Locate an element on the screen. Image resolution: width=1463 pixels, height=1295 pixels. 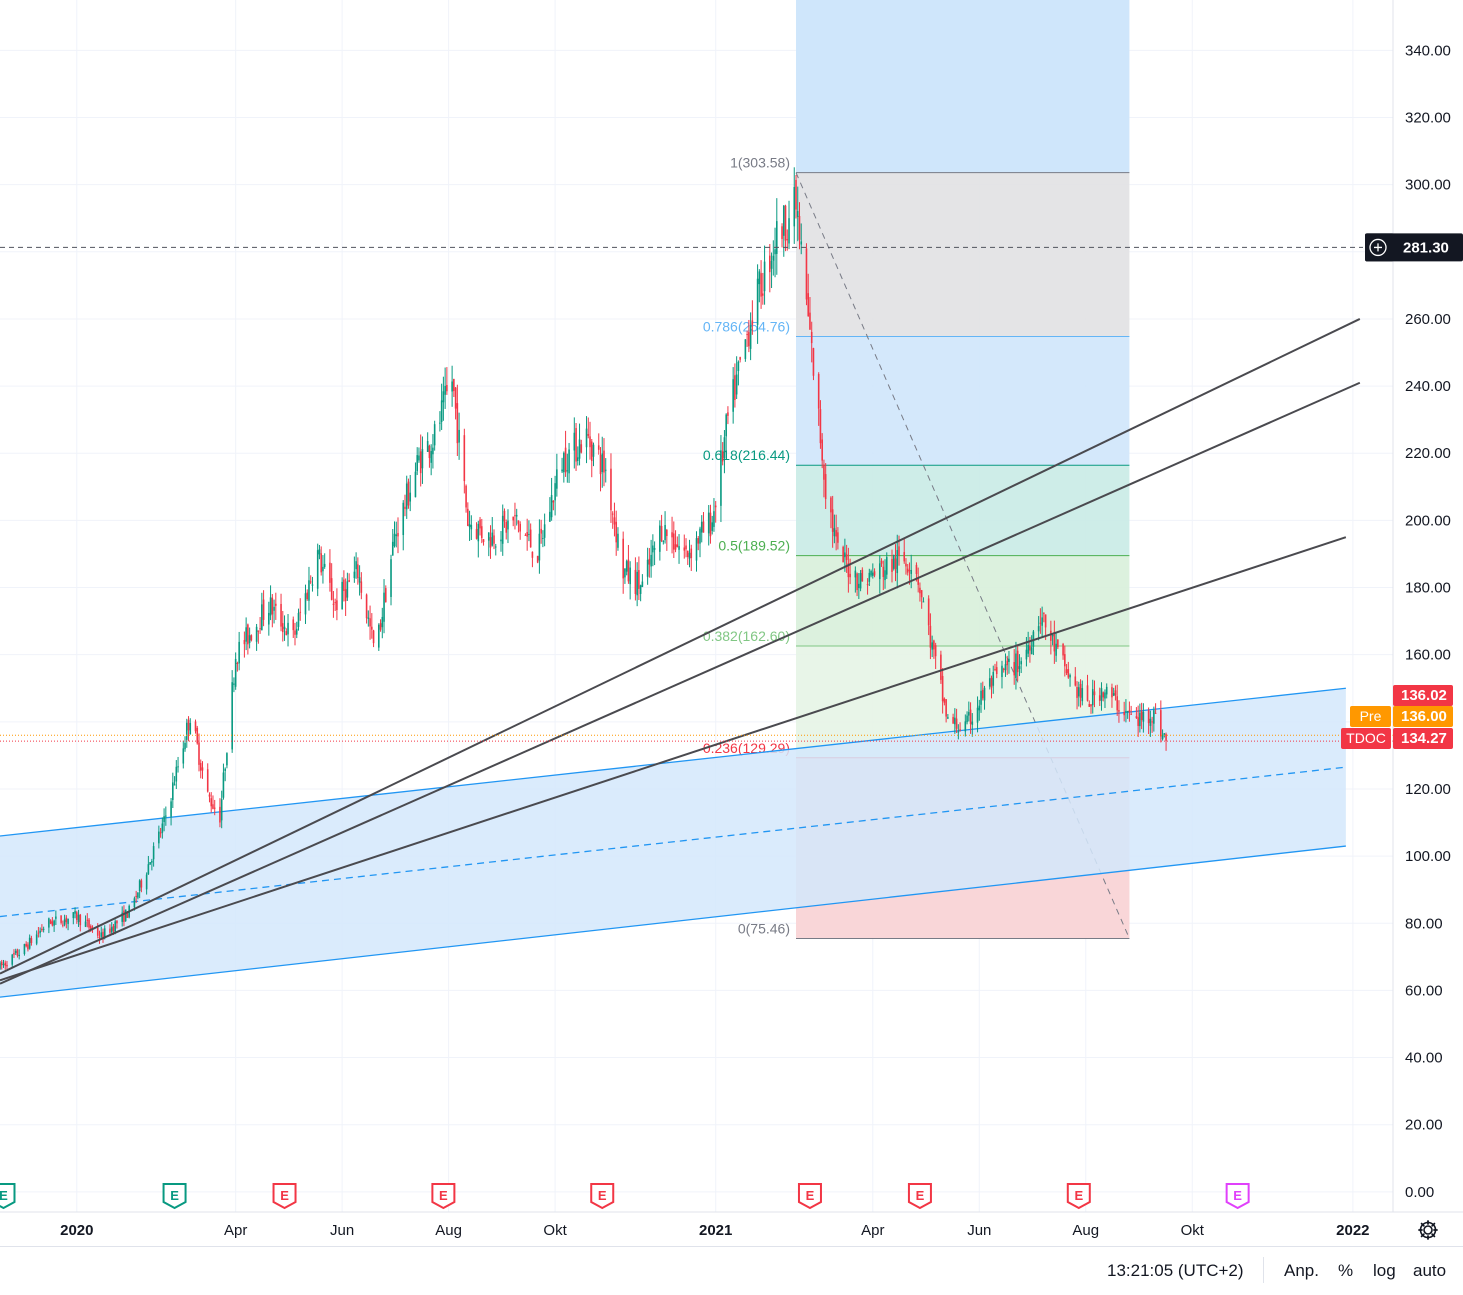
channel-mid-line is located at coordinates (673, 842).